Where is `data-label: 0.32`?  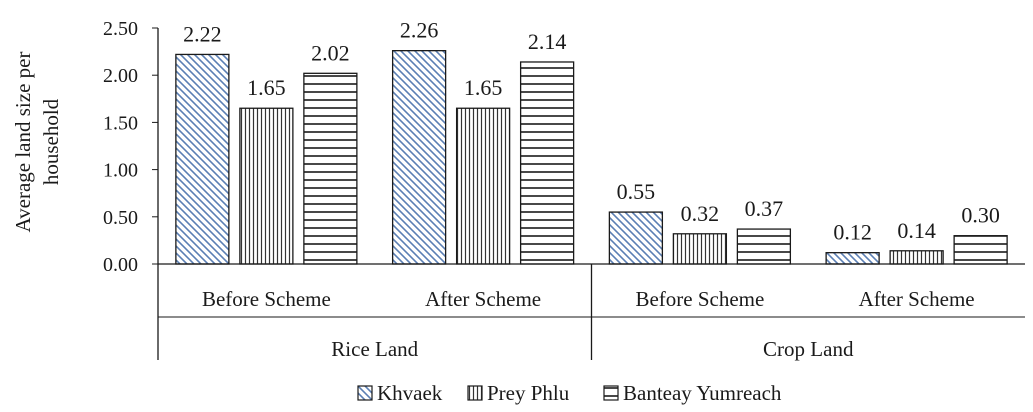
data-label: 0.32 is located at coordinates (700, 213).